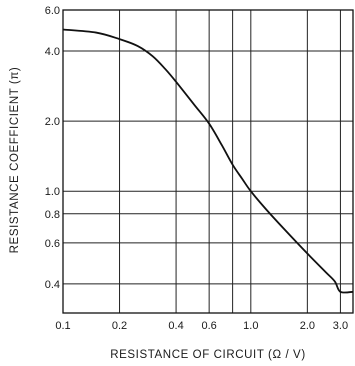  Describe the element at coordinates (307, 326) in the screenshot. I see `x-tick-label: 2.0` at that location.